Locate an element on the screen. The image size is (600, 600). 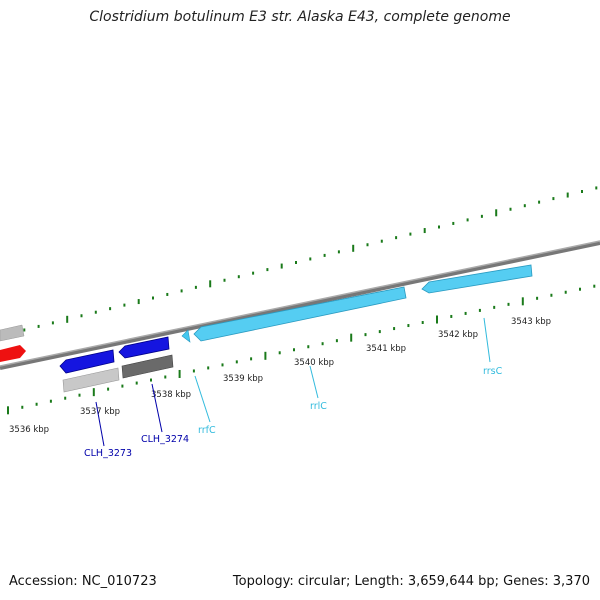
partial-grey-feature is located at coordinates (12, 333).